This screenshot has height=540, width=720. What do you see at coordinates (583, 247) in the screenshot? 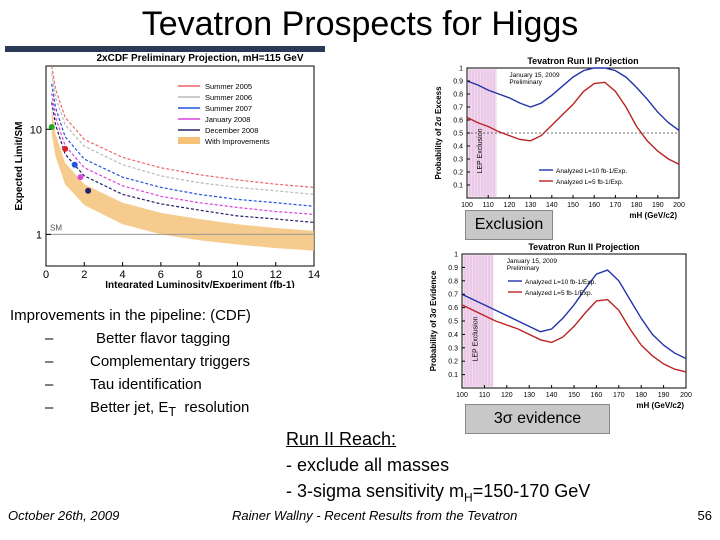
I see `chart-title: Tevatron Run II Projection` at bounding box center [583, 247].